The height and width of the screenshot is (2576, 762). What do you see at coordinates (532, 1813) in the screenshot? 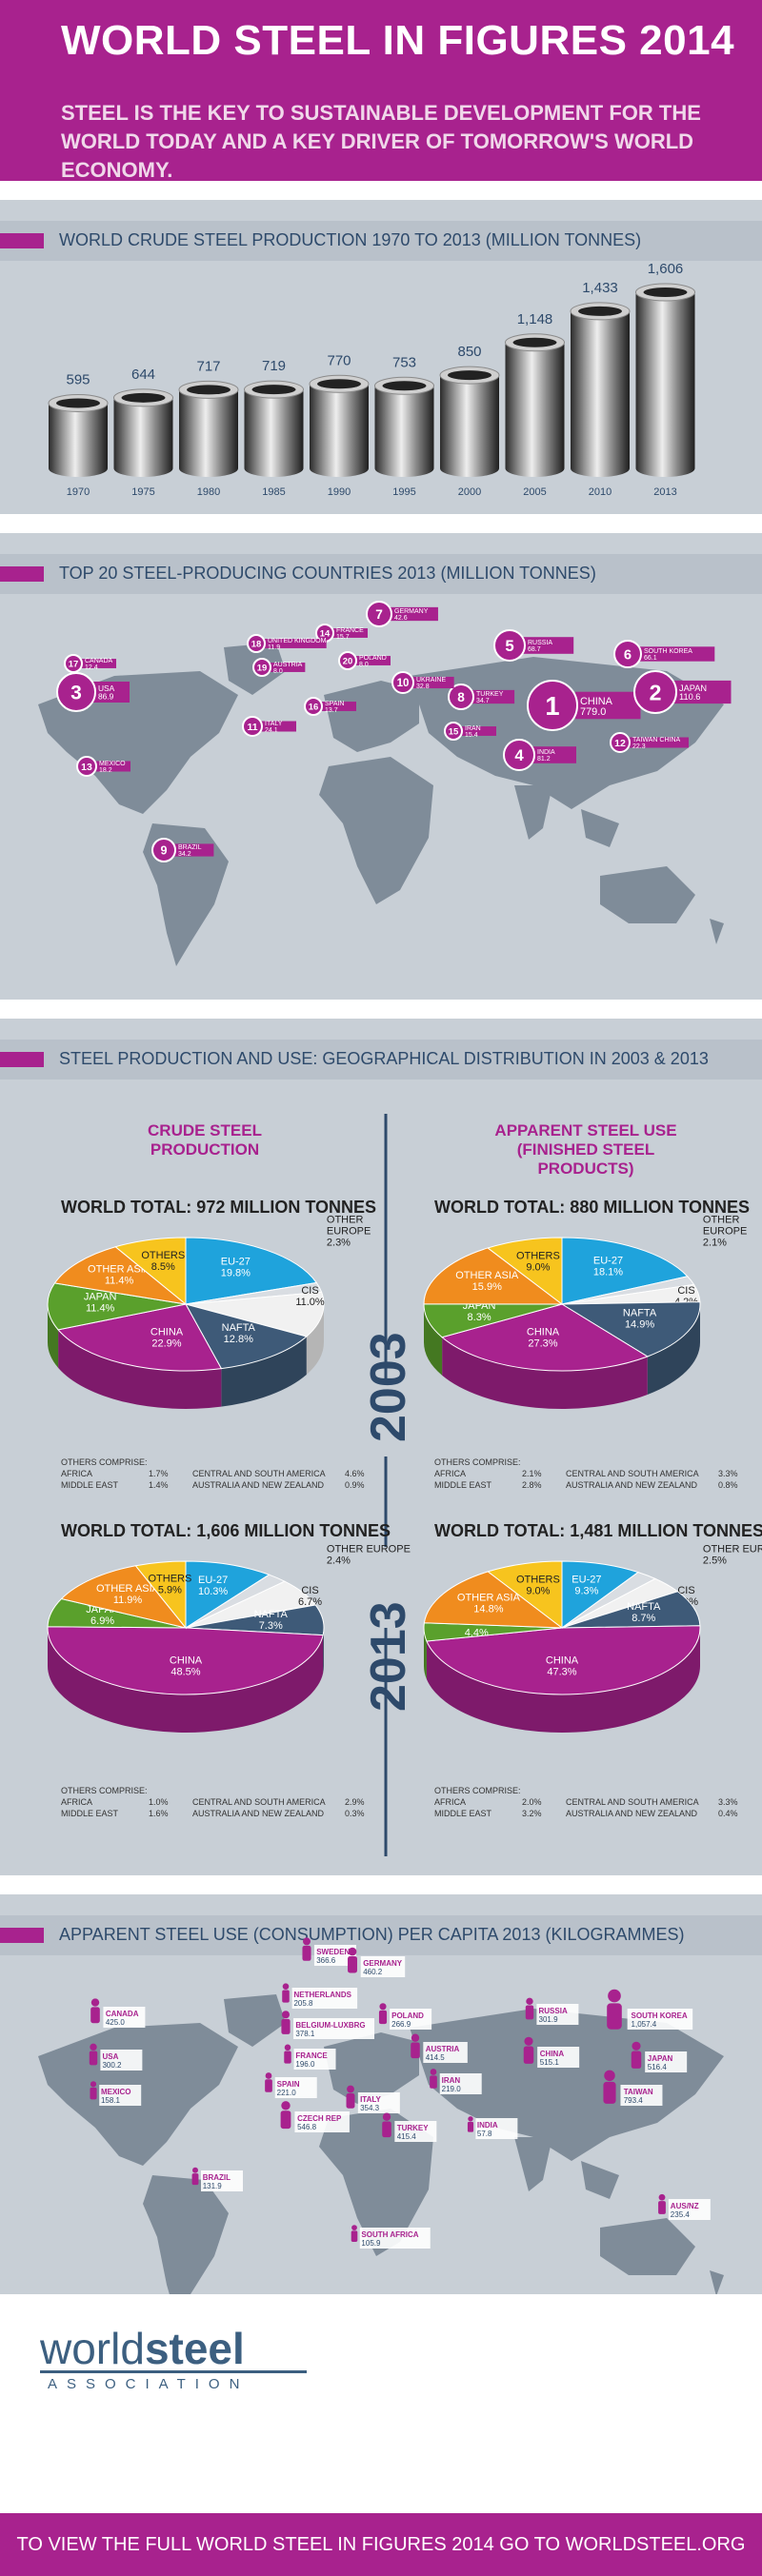
I see `others-cell: 3.2%` at bounding box center [532, 1813].